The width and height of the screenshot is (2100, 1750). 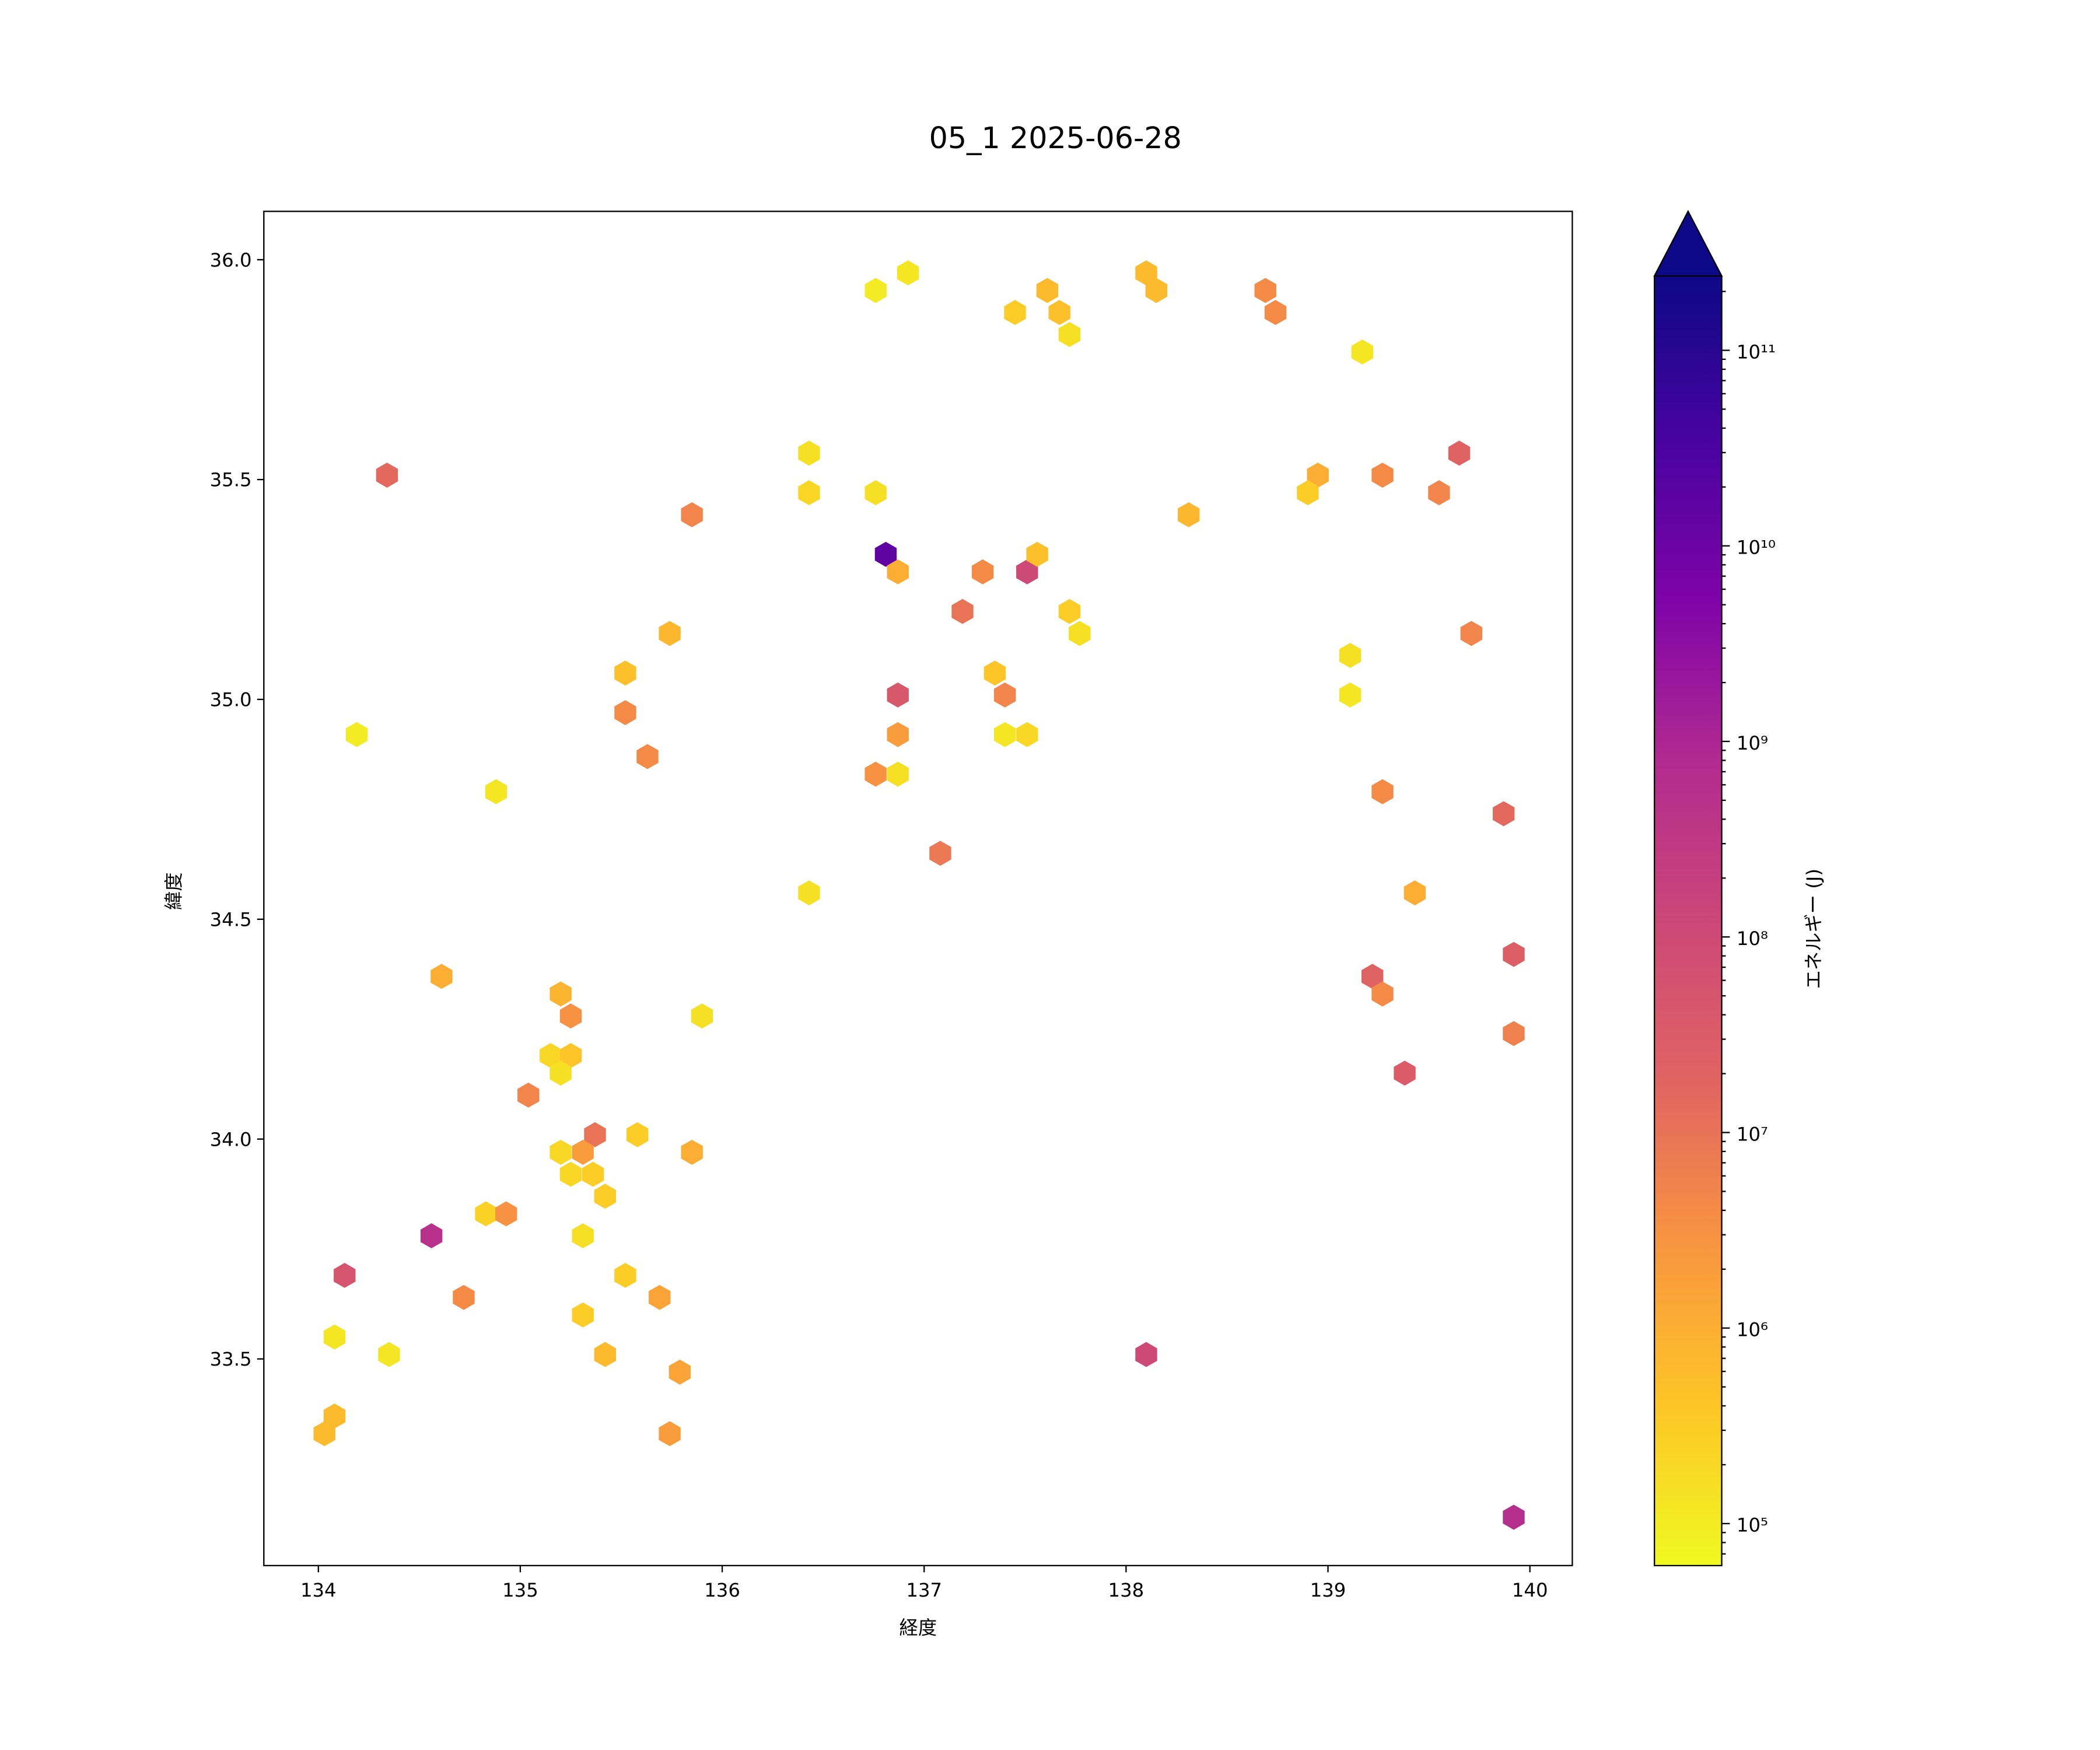 What do you see at coordinates (231, 260) in the screenshot?
I see `y-tick-label: 36.0` at bounding box center [231, 260].